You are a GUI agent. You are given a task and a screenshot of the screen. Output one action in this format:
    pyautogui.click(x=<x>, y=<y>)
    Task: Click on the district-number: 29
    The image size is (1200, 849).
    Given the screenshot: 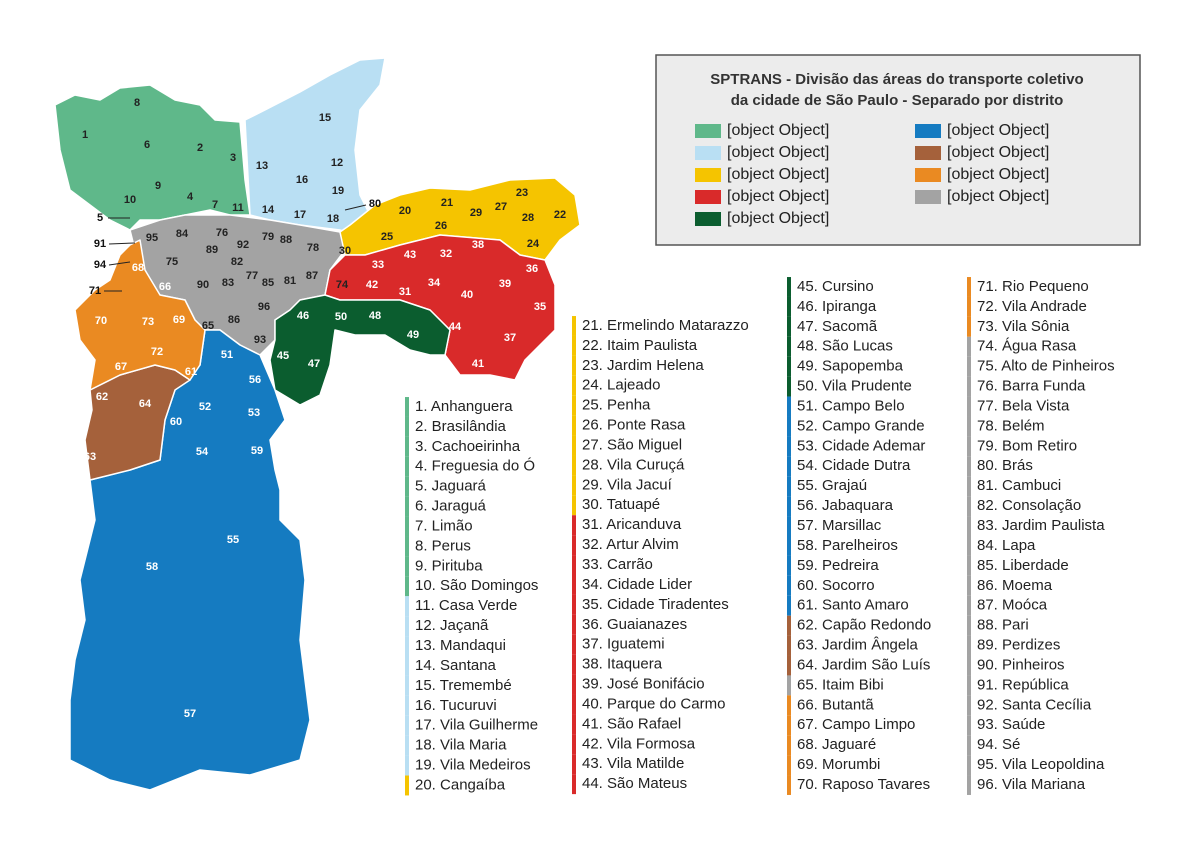 What is the action you would take?
    pyautogui.click(x=476, y=213)
    